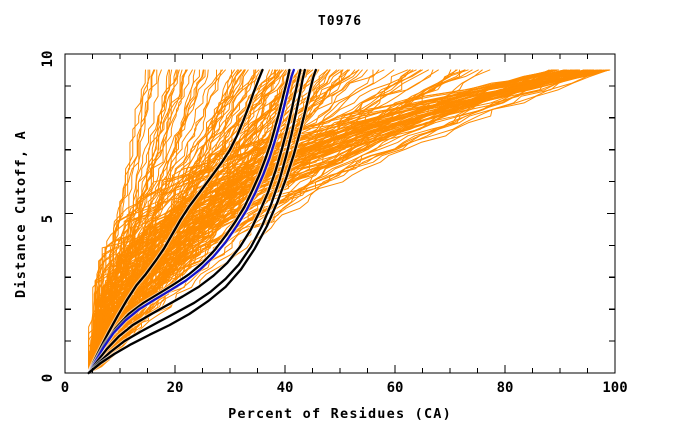 This screenshot has width=680, height=440. Describe the element at coordinates (505, 388) in the screenshot. I see `x-tick-label-80: 80` at that location.